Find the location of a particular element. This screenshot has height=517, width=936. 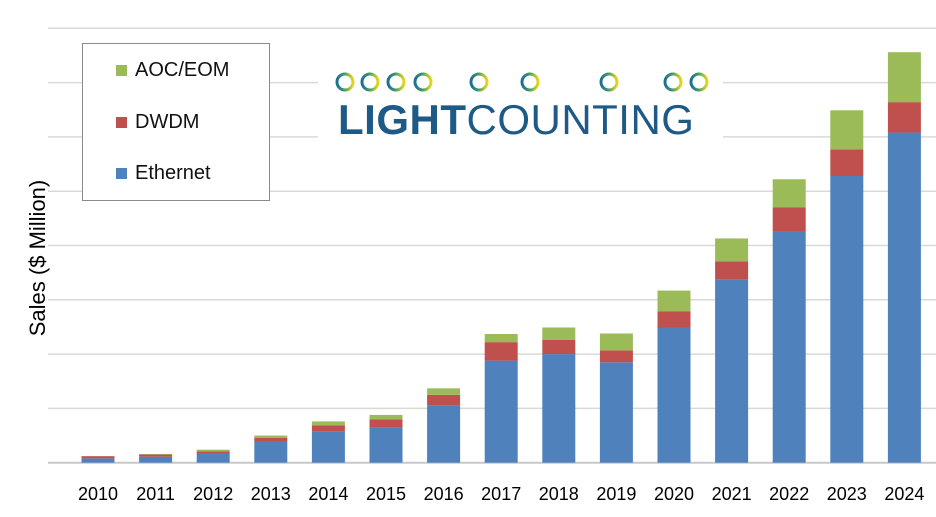

x-tick-label: 2021 is located at coordinates (732, 494).